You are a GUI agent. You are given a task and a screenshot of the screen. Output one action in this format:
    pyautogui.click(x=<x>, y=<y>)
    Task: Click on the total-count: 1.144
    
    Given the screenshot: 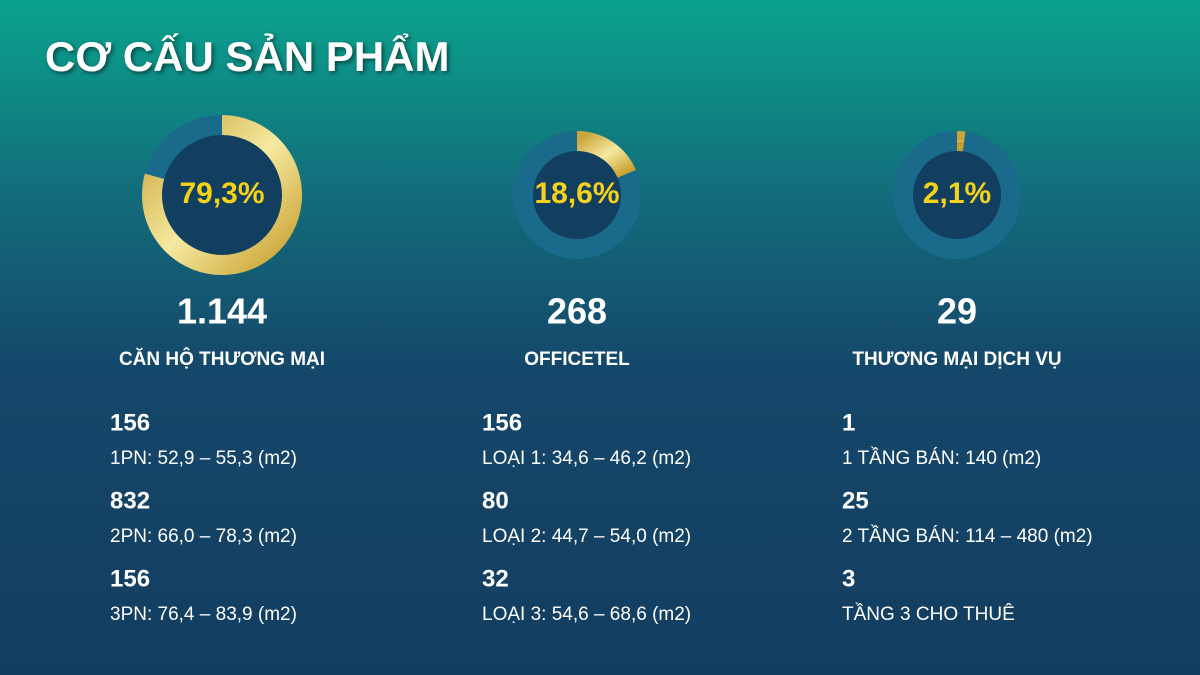 What is the action you would take?
    pyautogui.click(x=222, y=311)
    